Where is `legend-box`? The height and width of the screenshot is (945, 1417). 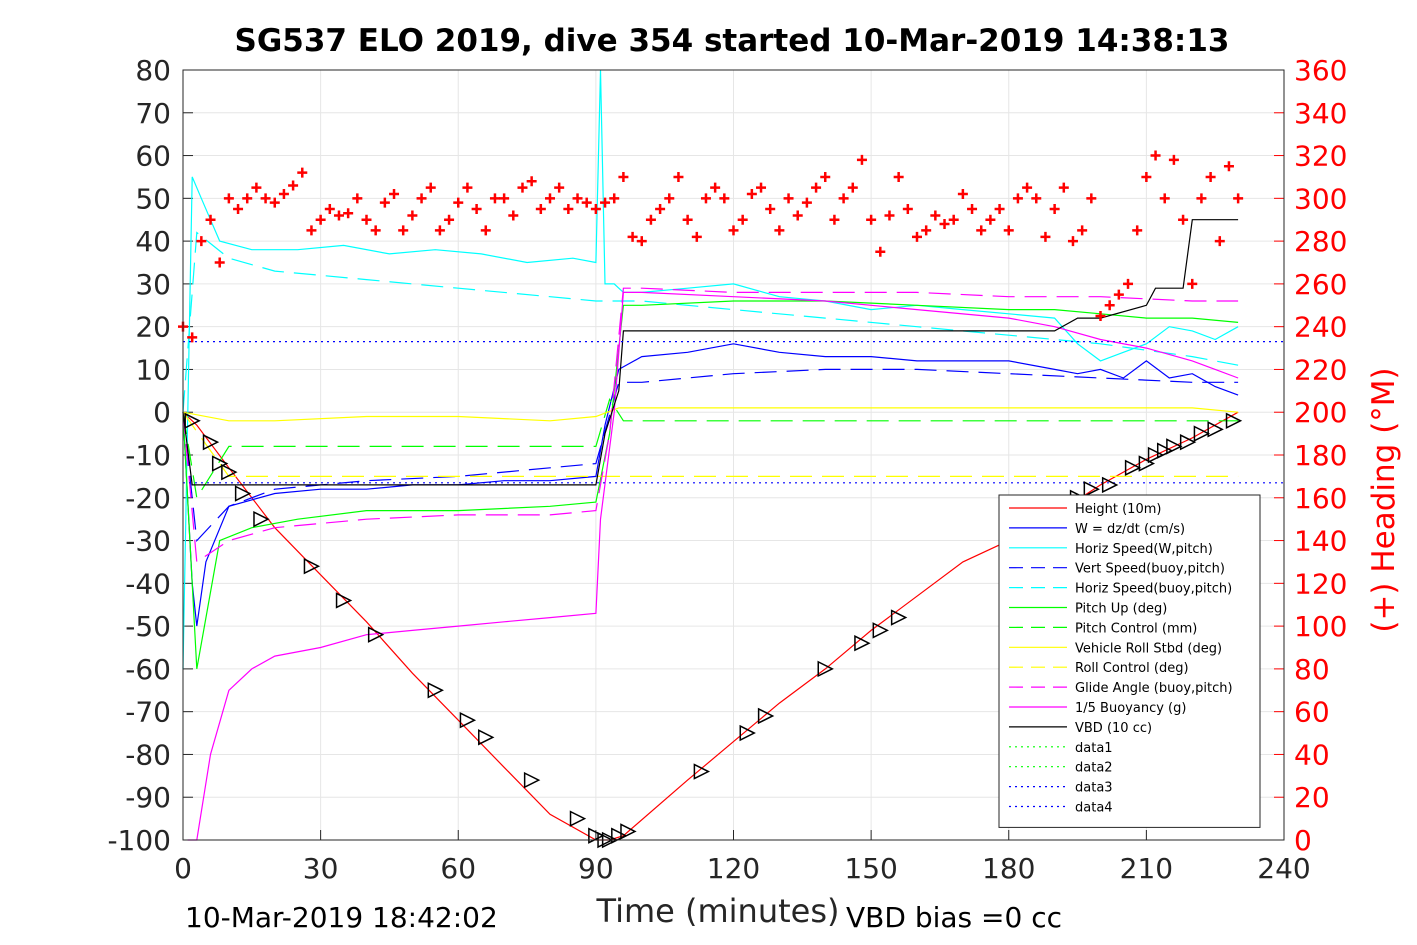
legend-box is located at coordinates (1129, 661).